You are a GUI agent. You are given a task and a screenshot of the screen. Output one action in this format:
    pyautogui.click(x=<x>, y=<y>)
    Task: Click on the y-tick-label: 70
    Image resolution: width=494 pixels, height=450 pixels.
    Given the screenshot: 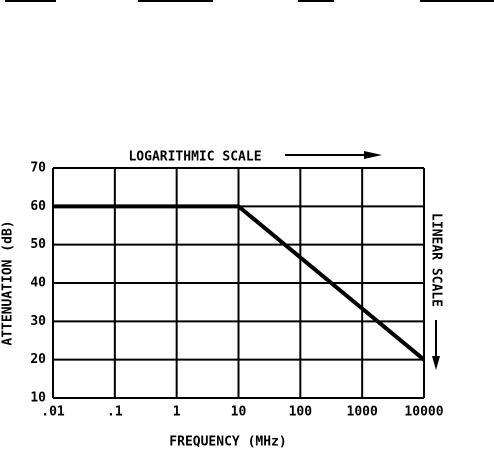 What is the action you would take?
    pyautogui.click(x=38, y=168)
    